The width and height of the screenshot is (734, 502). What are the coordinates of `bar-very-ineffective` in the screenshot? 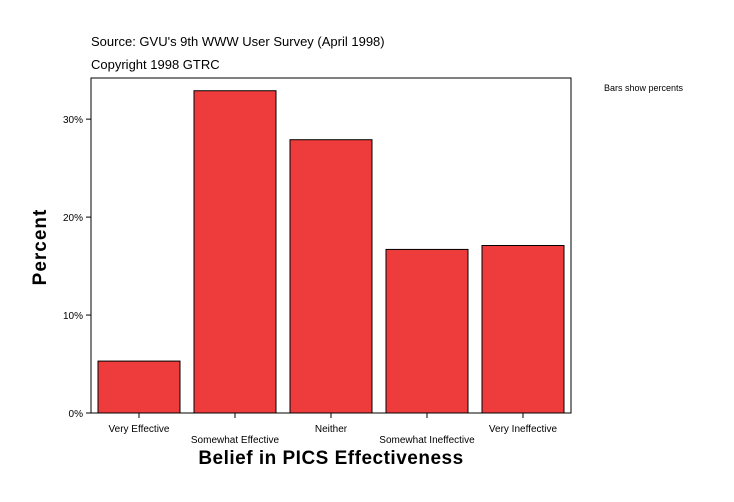 It's located at (523, 329).